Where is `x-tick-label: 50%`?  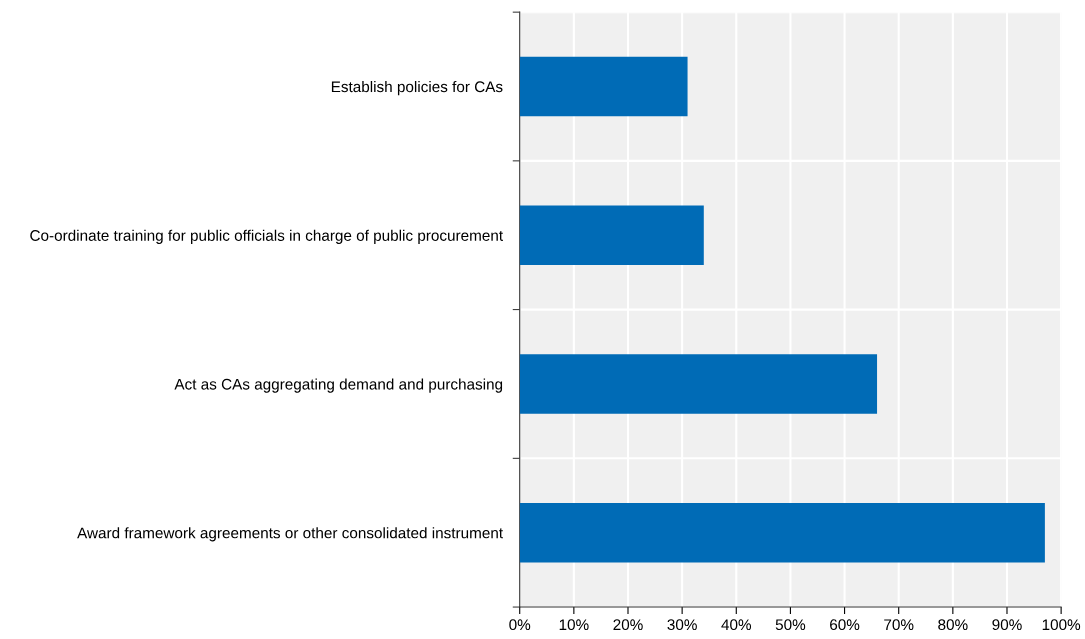 x-tick-label: 50% is located at coordinates (790, 625).